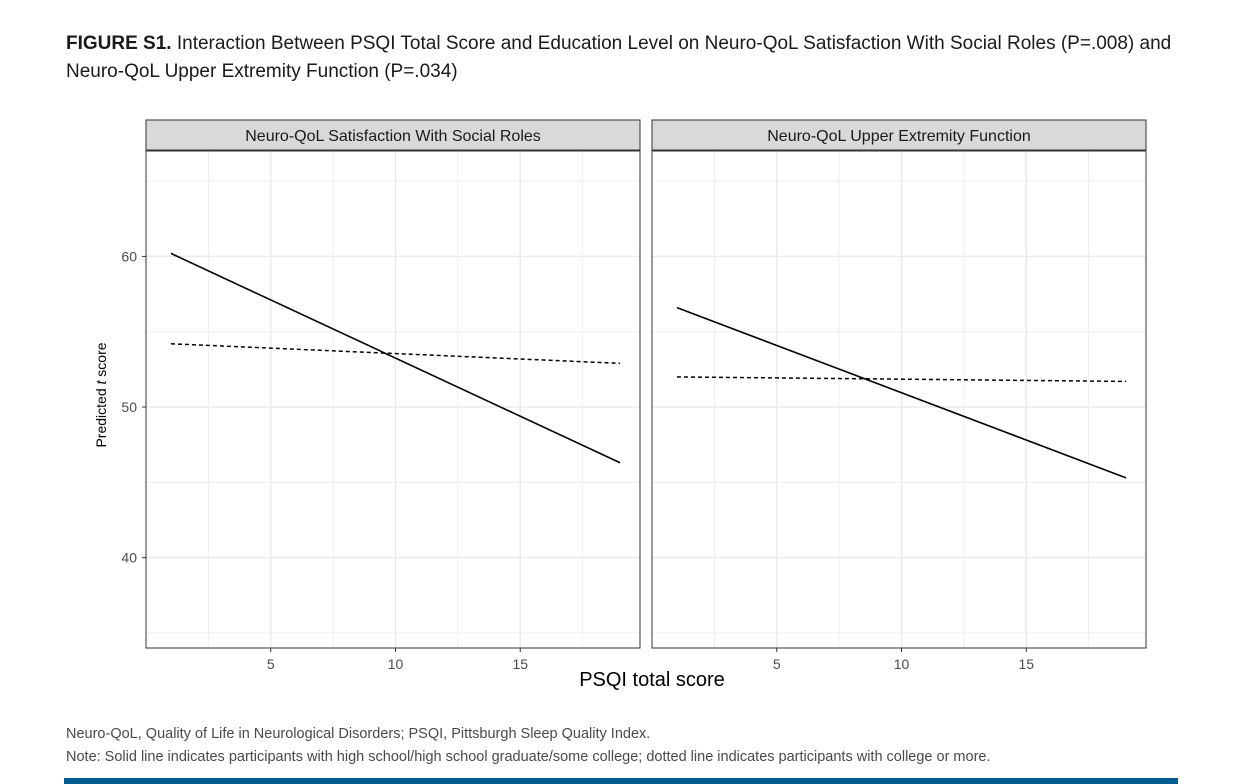 The width and height of the screenshot is (1234, 784). I want to click on y-tick-label: 40, so click(129, 558).